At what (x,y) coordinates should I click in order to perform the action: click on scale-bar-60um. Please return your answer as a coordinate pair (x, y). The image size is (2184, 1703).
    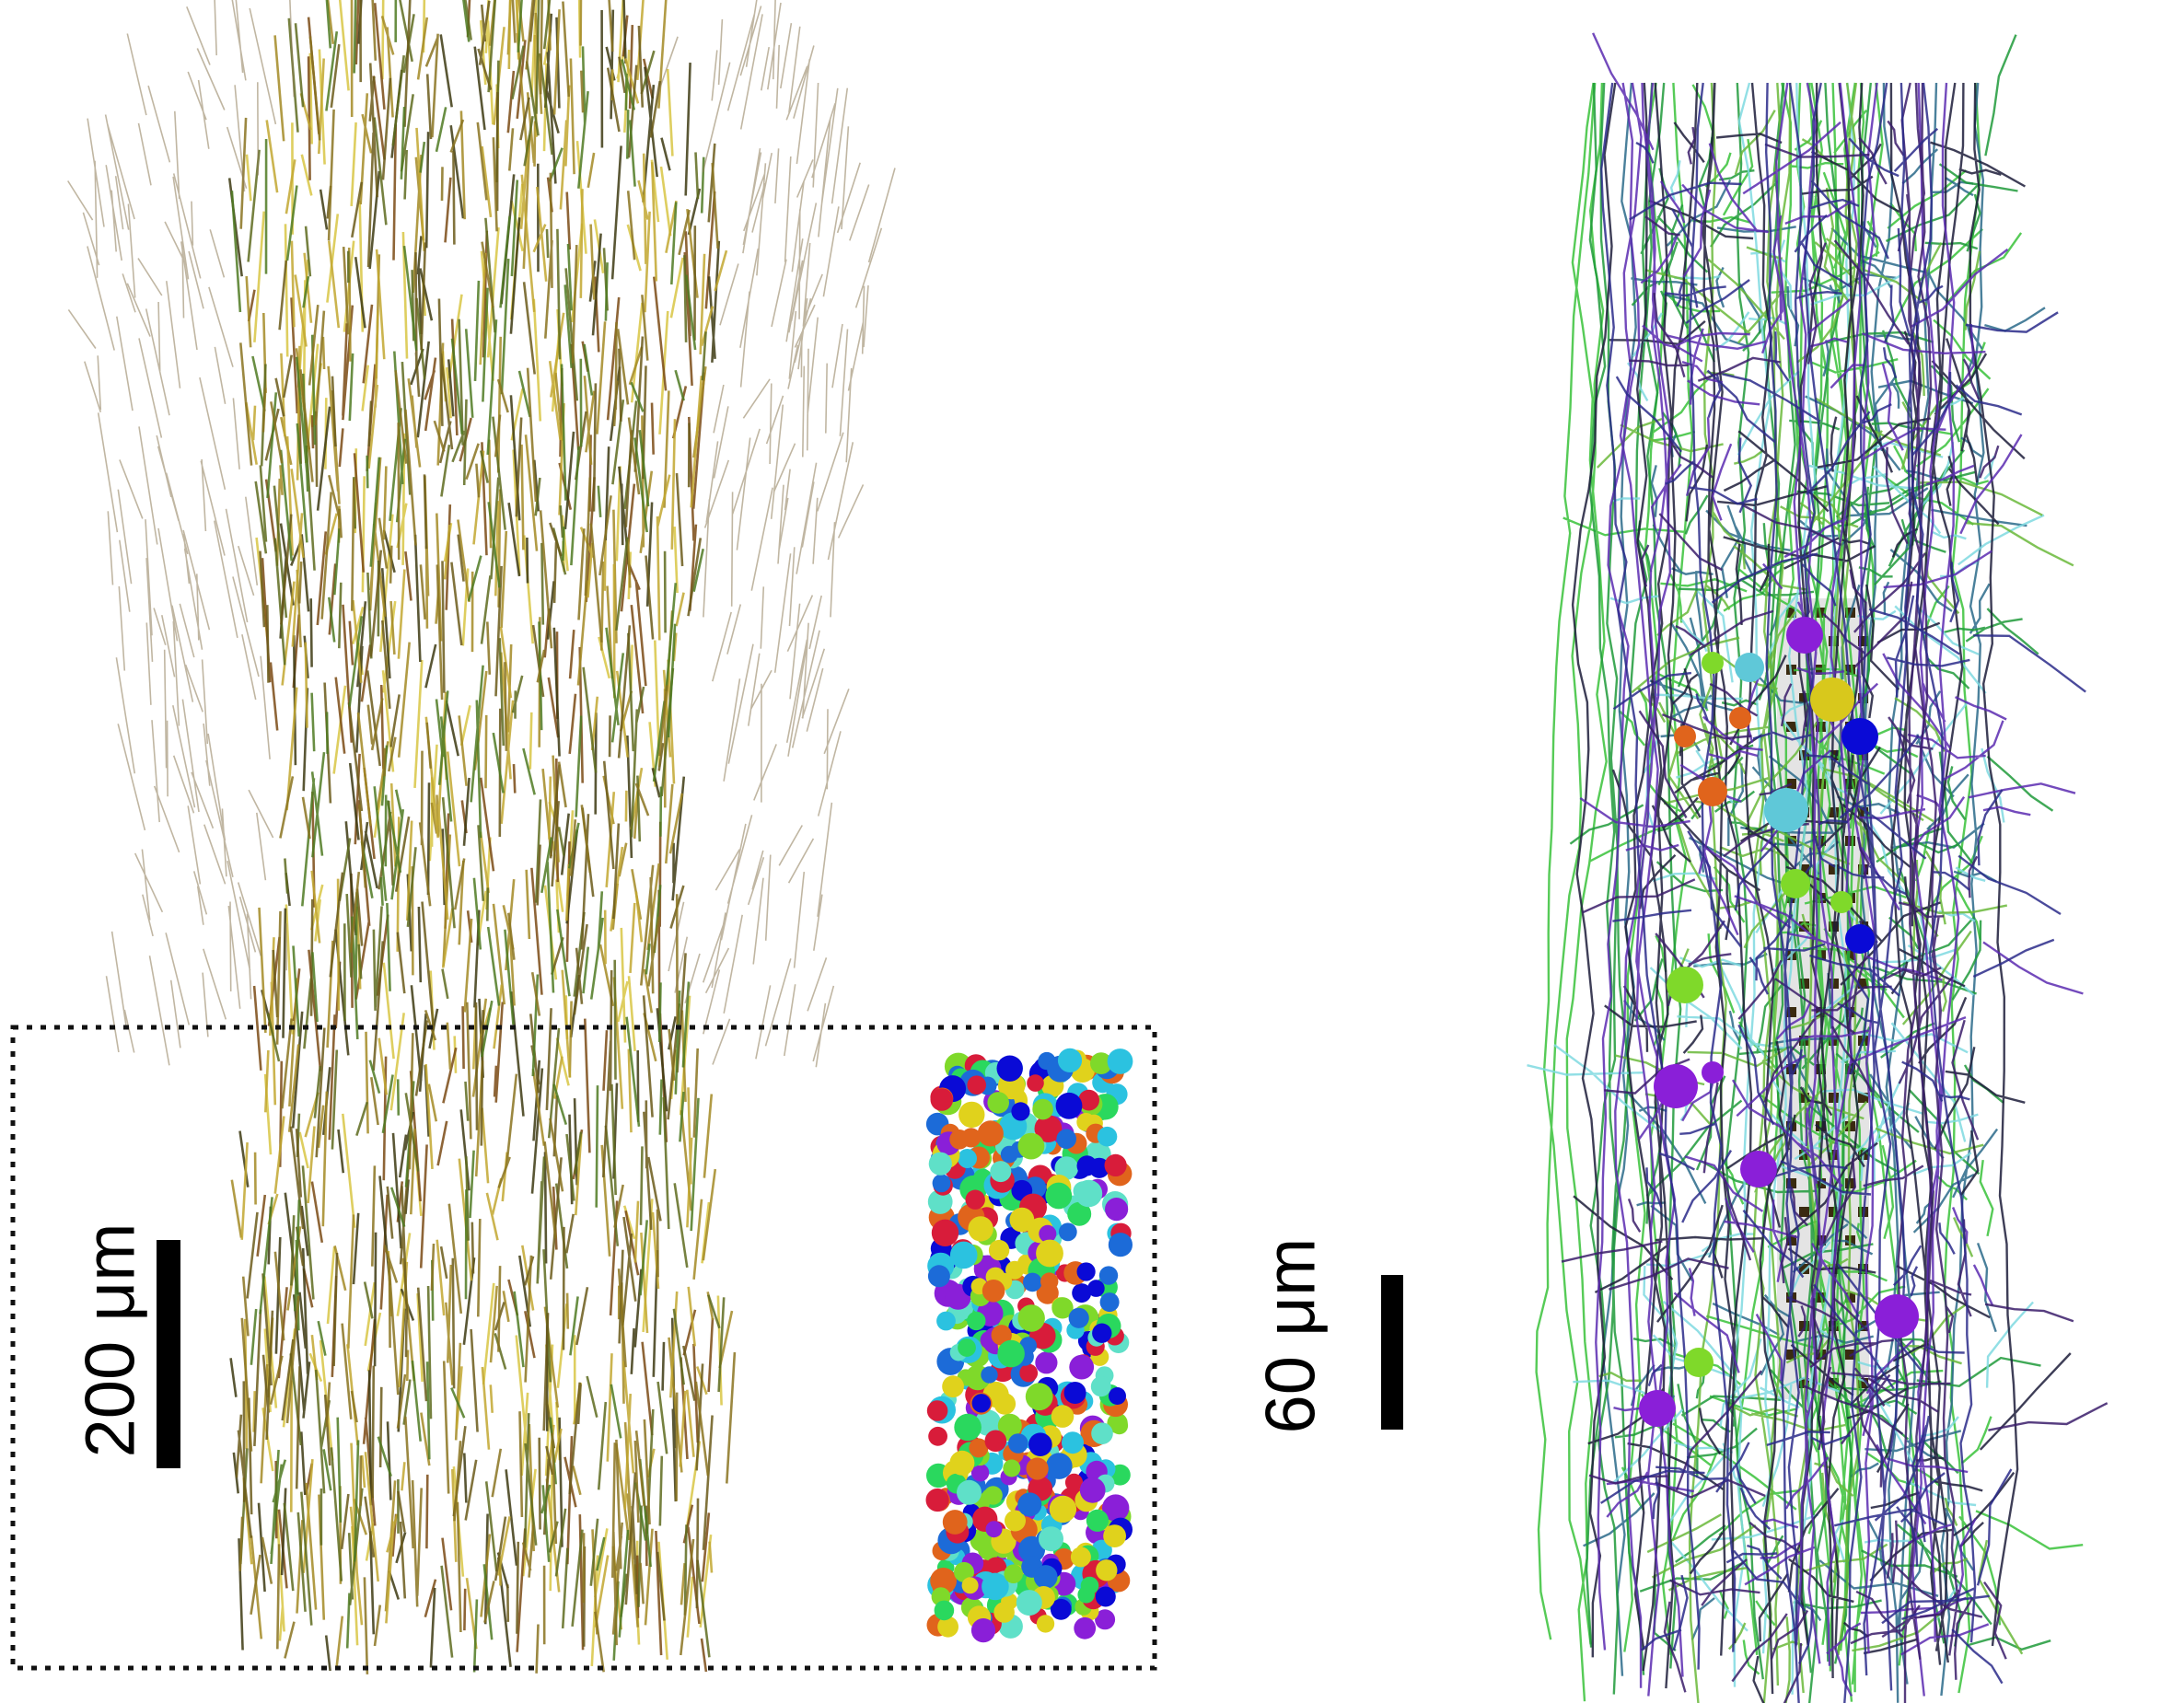
    Looking at the image, I should click on (1392, 1353).